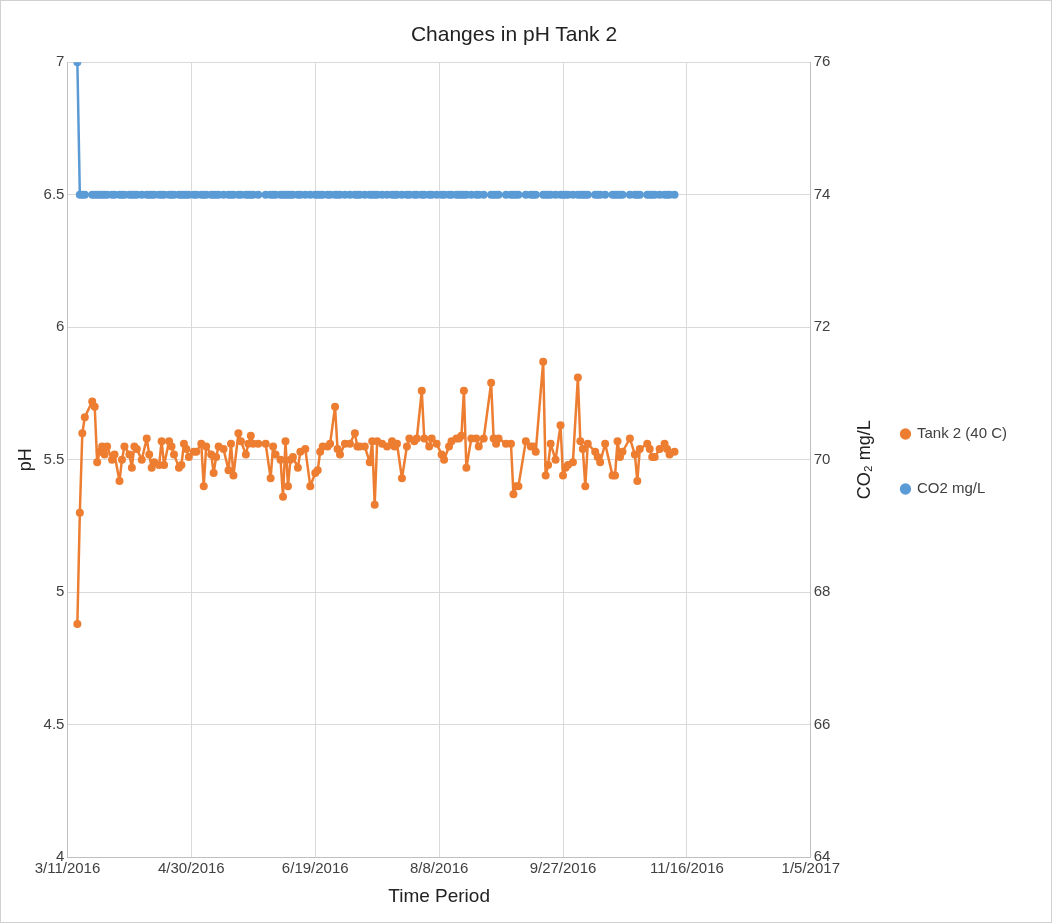 The image size is (1052, 923). What do you see at coordinates (60, 61) in the screenshot?
I see `y-tick-label: 7` at bounding box center [60, 61].